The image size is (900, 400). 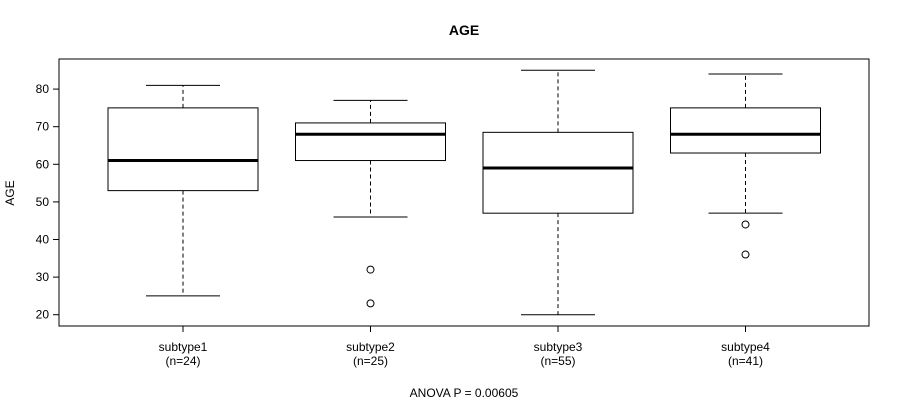 What do you see at coordinates (558, 347) in the screenshot?
I see `x-tick-label: subtype3` at bounding box center [558, 347].